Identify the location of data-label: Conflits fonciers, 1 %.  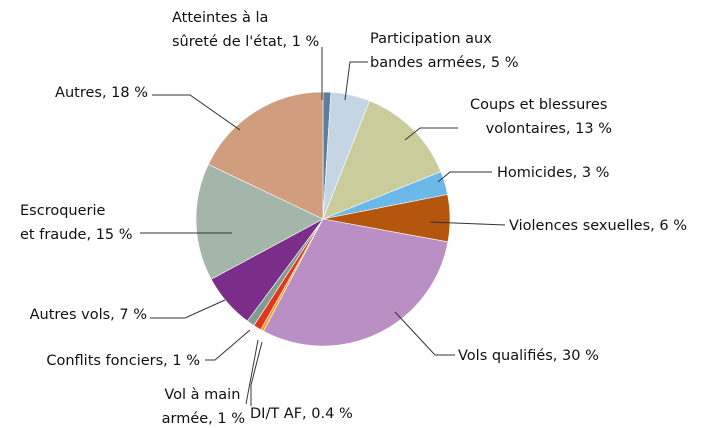
(123, 361).